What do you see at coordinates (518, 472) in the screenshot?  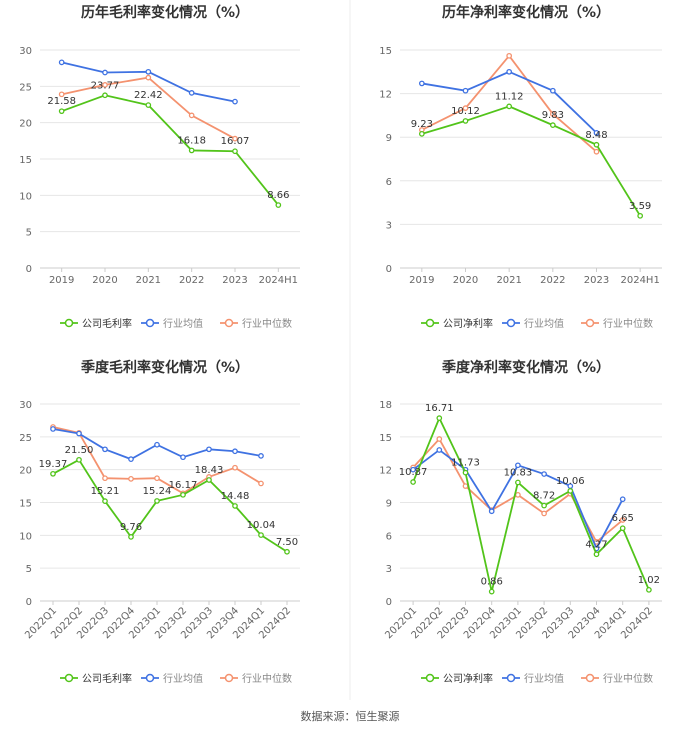 I see `data-label: 10.83` at bounding box center [518, 472].